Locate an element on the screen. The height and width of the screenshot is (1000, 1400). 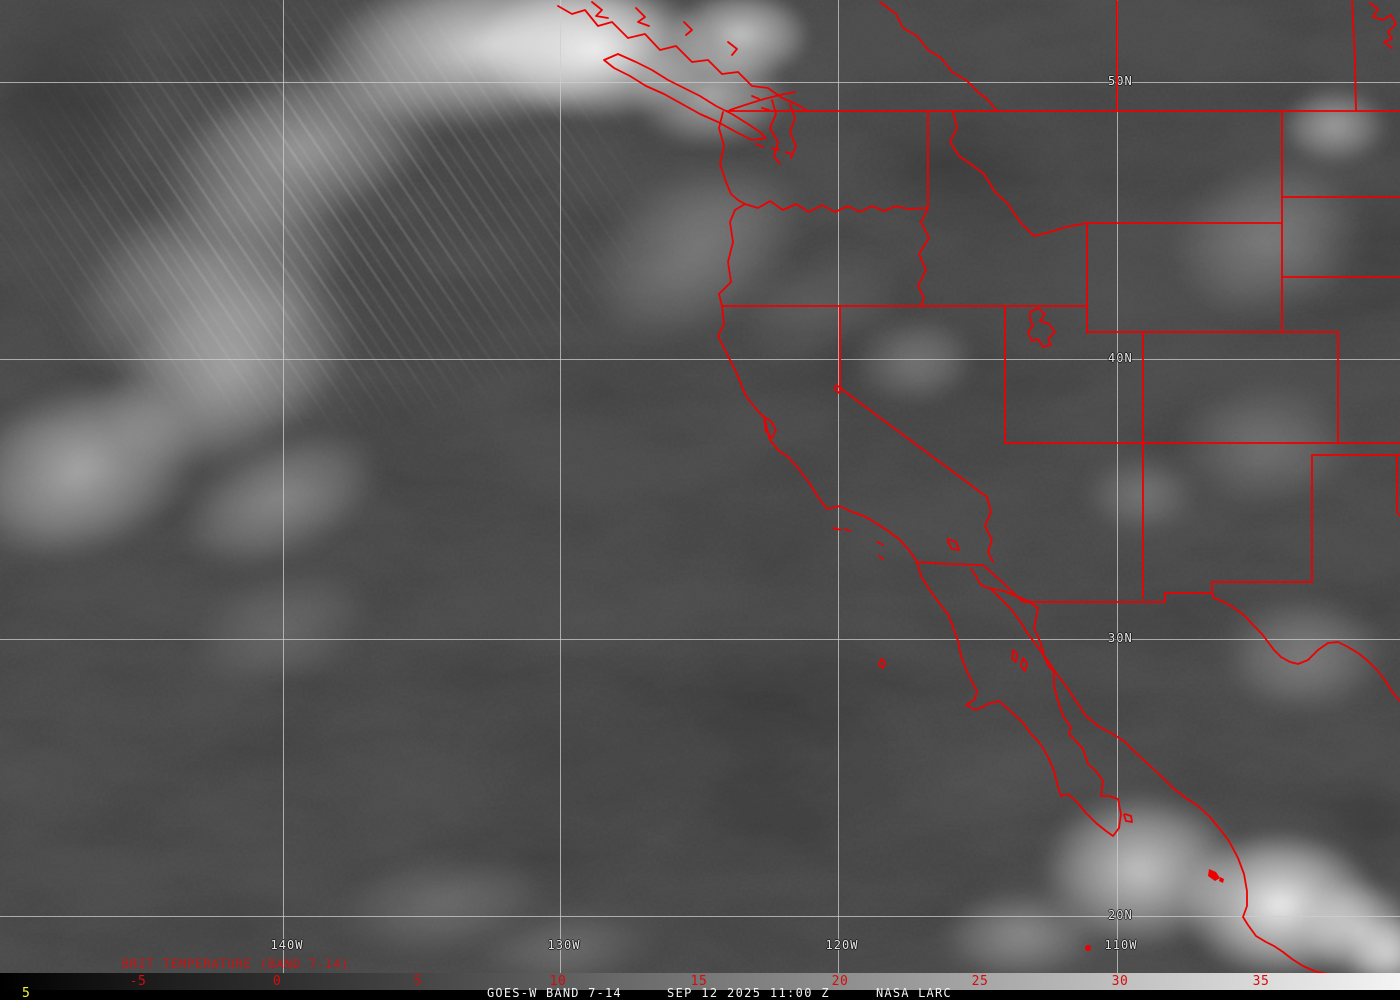
lon-label-130w: 130W is located at coordinates (564, 945).